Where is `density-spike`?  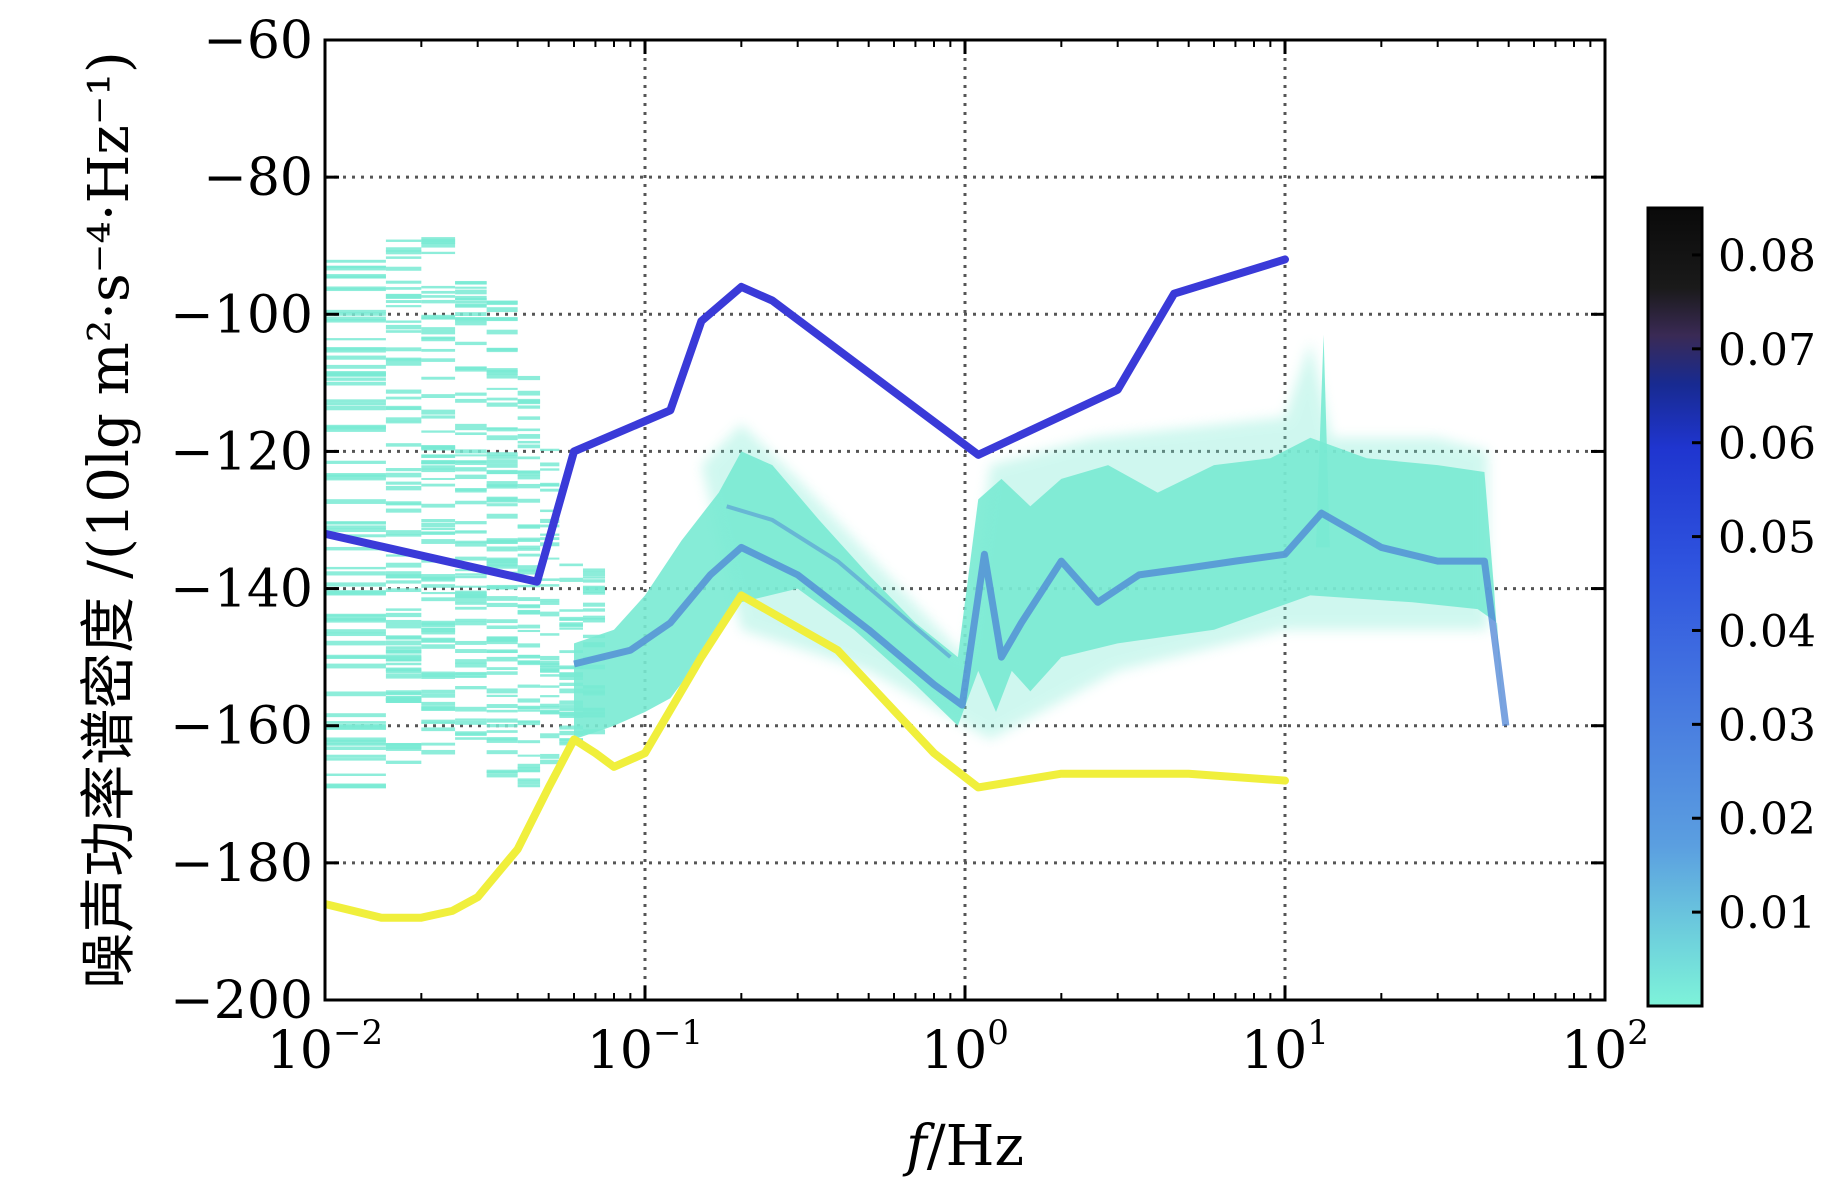 density-spike is located at coordinates (1323, 441).